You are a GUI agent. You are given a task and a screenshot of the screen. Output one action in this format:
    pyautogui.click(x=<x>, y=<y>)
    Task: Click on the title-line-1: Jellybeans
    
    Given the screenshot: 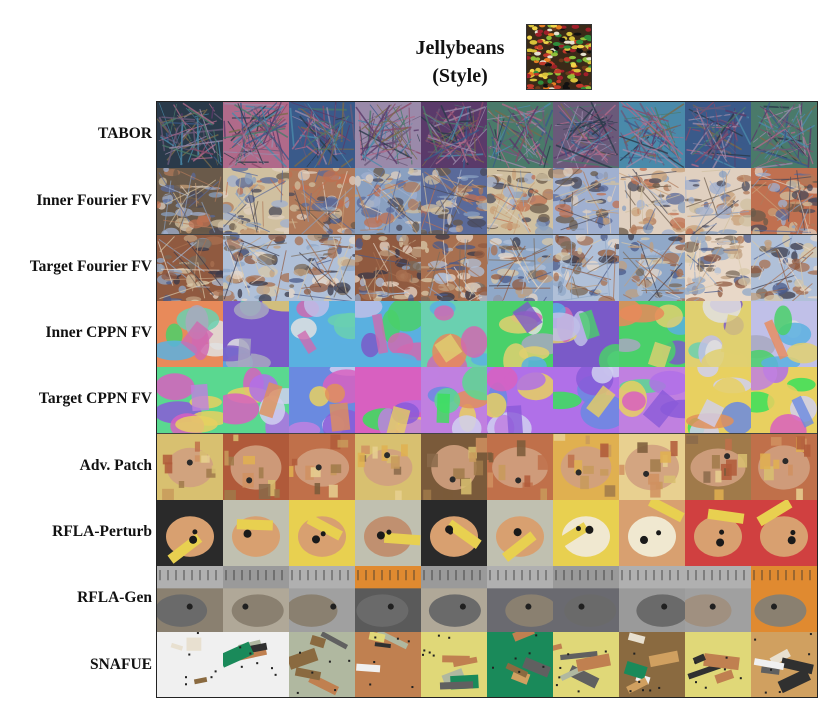 What is the action you would take?
    pyautogui.click(x=460, y=48)
    